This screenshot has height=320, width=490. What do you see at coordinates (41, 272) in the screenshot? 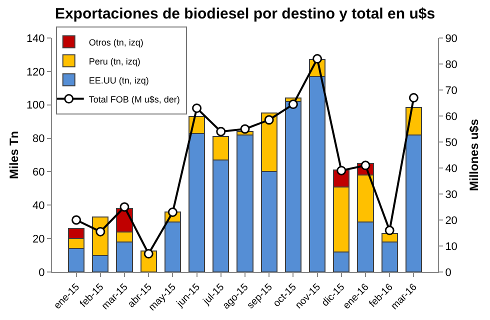
I see `y-tick-label: 0` at bounding box center [41, 272].